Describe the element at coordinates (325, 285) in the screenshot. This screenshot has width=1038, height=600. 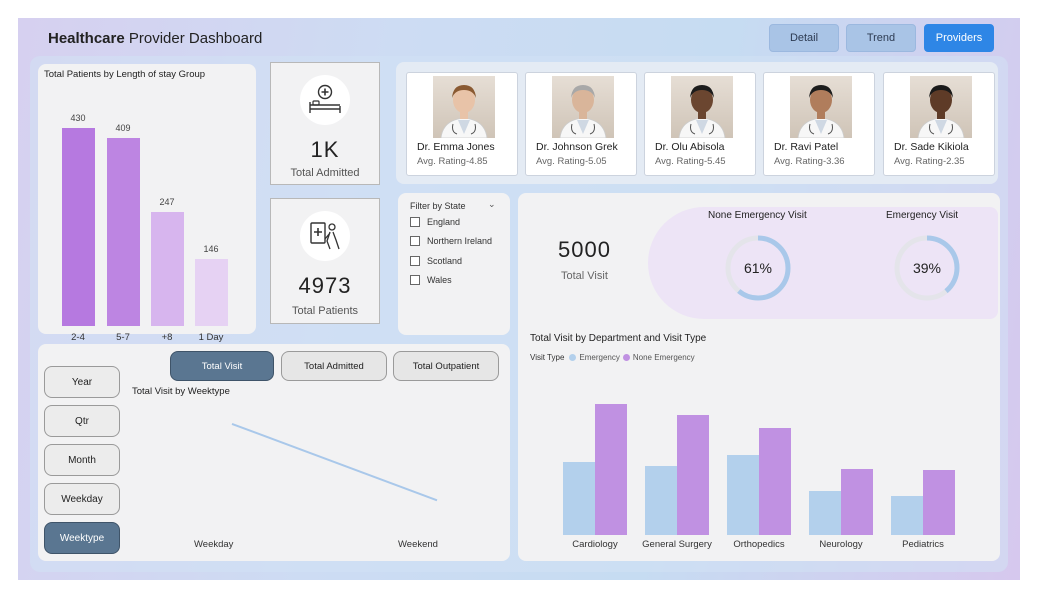
I see `total-patients-value: 4973` at that location.